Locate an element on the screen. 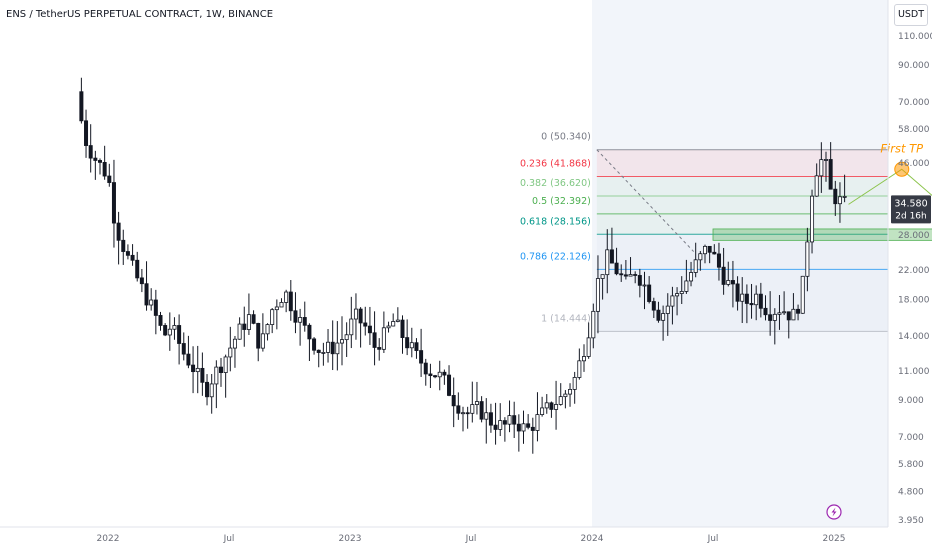 The image size is (932, 550). last-price-value: 34.580 is located at coordinates (910, 203).